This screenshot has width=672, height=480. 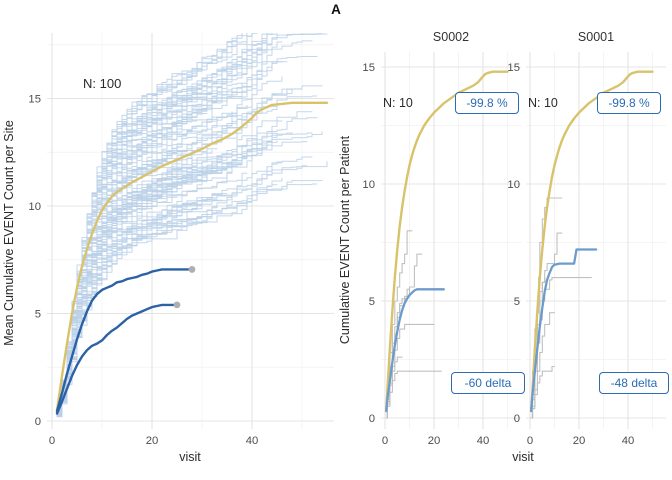 I want to click on percent-badge-s0001: -99.8 %, so click(x=629, y=103).